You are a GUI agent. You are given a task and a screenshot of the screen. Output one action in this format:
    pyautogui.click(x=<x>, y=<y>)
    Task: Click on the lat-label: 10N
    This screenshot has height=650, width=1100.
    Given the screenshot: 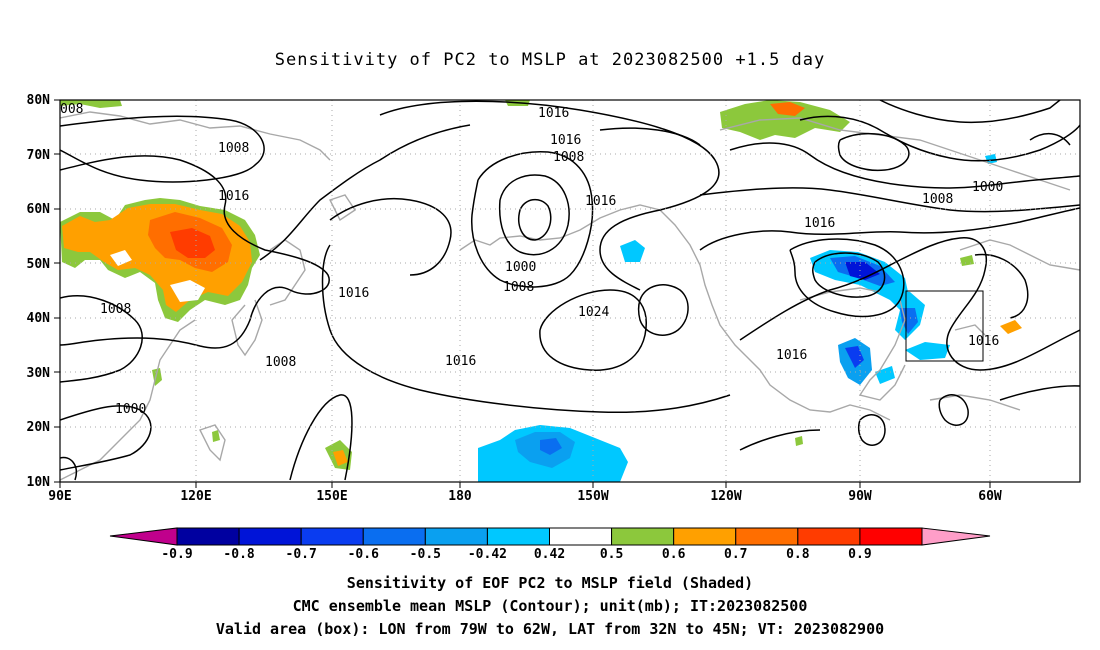 What is the action you would take?
    pyautogui.click(x=39, y=482)
    